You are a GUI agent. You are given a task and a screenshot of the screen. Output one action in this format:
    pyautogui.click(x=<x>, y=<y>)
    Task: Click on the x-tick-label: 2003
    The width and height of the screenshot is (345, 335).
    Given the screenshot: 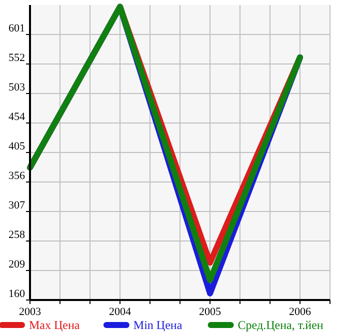 What is the action you would take?
    pyautogui.click(x=30, y=312)
    